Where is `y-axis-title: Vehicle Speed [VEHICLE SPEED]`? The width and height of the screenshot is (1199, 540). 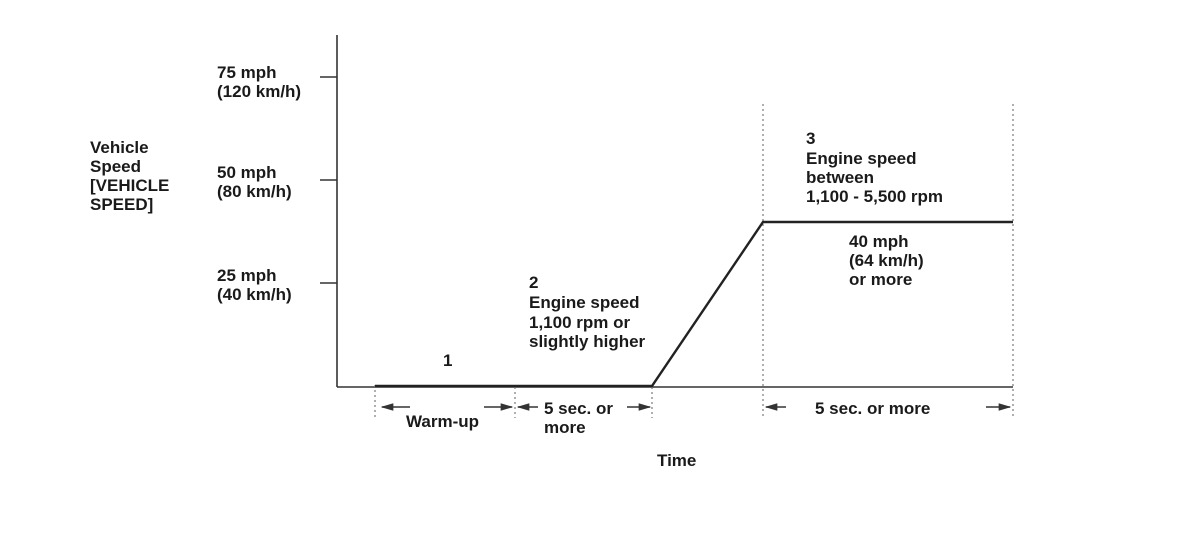
y-axis-title: Vehicle Speed [VEHICLE SPEED] is located at coordinates (132, 176).